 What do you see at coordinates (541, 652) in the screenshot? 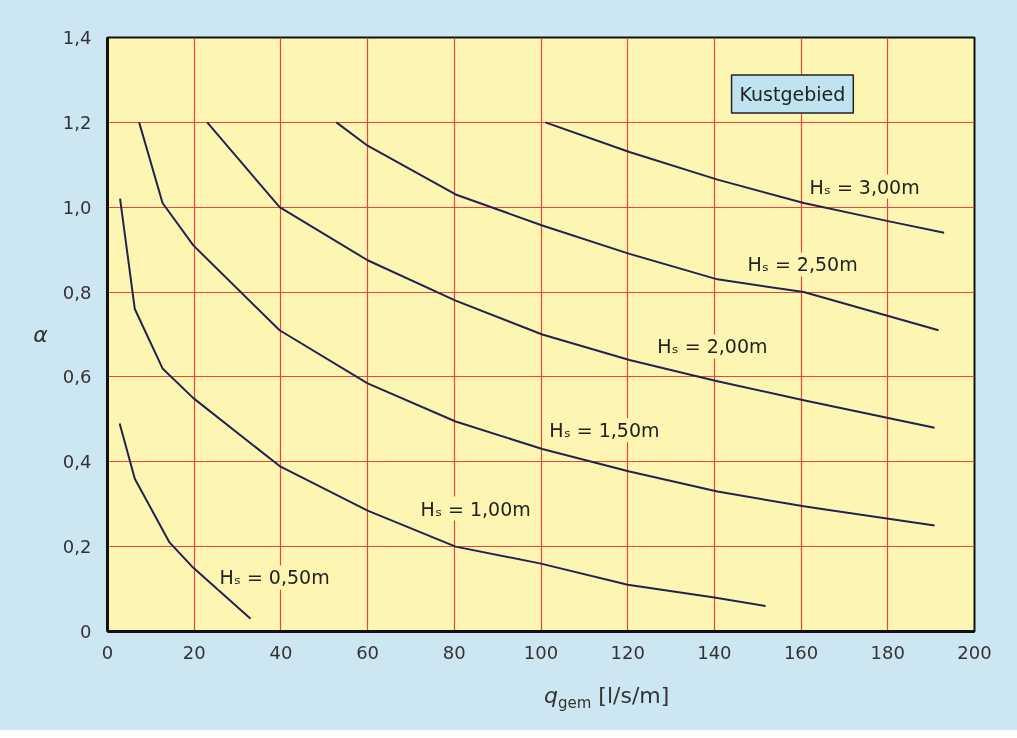
I see `x-tick-label: 100` at bounding box center [541, 652].